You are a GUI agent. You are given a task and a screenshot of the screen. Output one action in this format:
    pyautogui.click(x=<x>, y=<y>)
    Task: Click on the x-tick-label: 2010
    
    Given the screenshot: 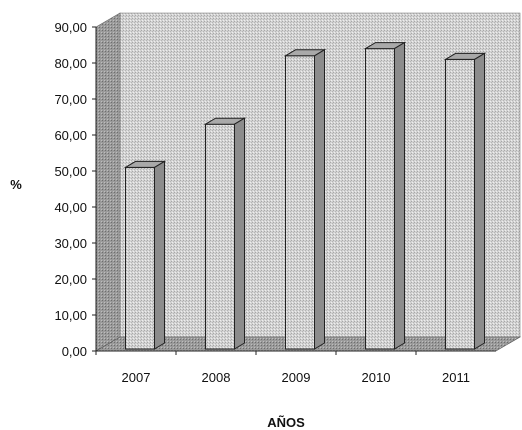 What is the action you would take?
    pyautogui.click(x=376, y=377)
    